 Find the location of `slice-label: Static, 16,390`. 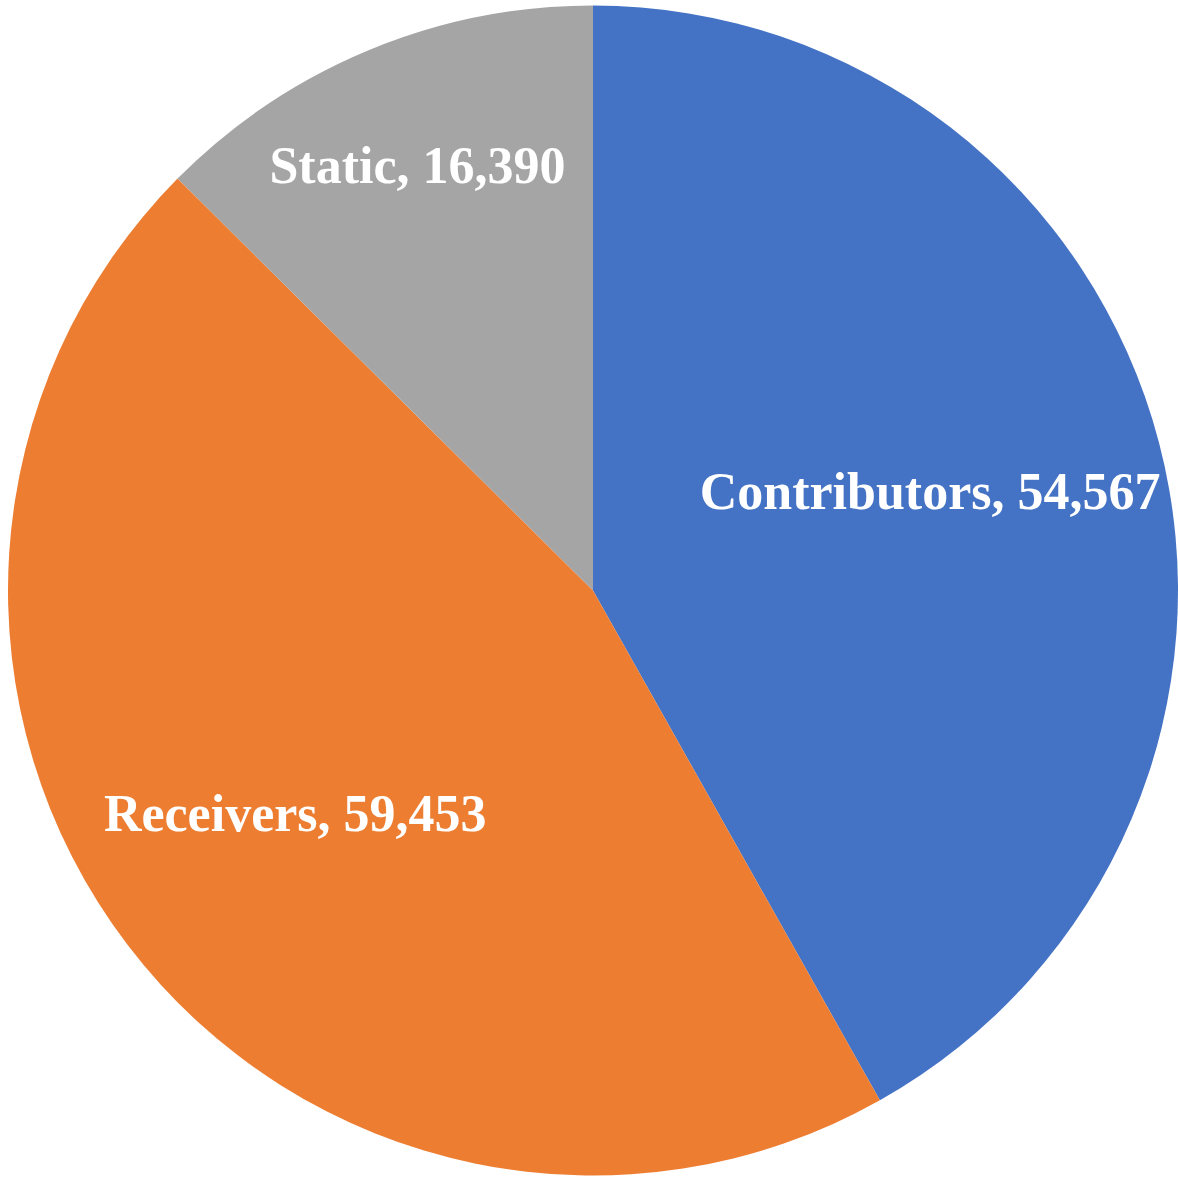

slice-label: Static, 16,390 is located at coordinates (417, 165).